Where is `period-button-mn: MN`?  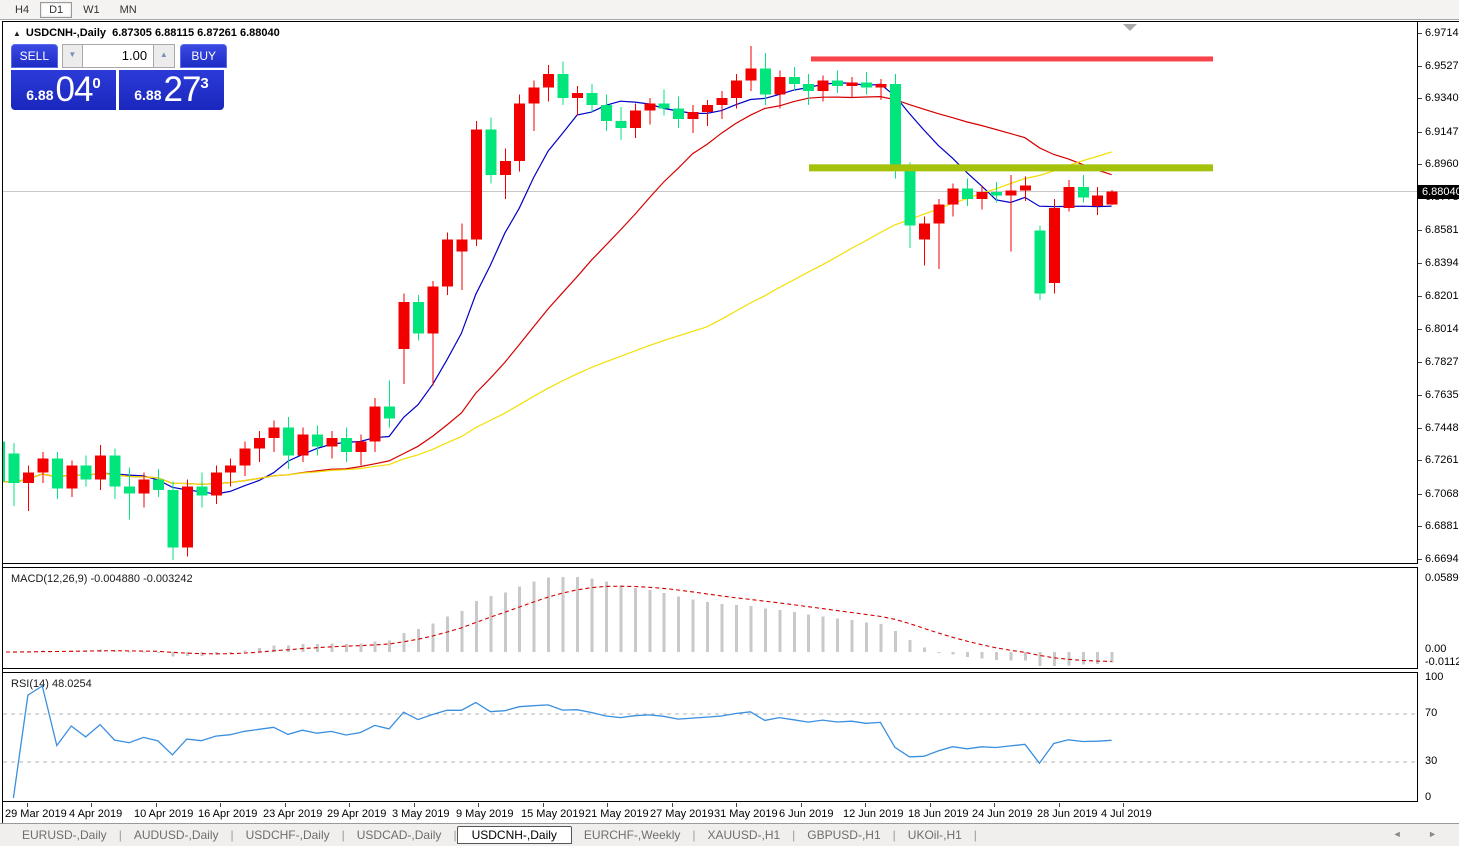 period-button-mn: MN is located at coordinates (128, 9).